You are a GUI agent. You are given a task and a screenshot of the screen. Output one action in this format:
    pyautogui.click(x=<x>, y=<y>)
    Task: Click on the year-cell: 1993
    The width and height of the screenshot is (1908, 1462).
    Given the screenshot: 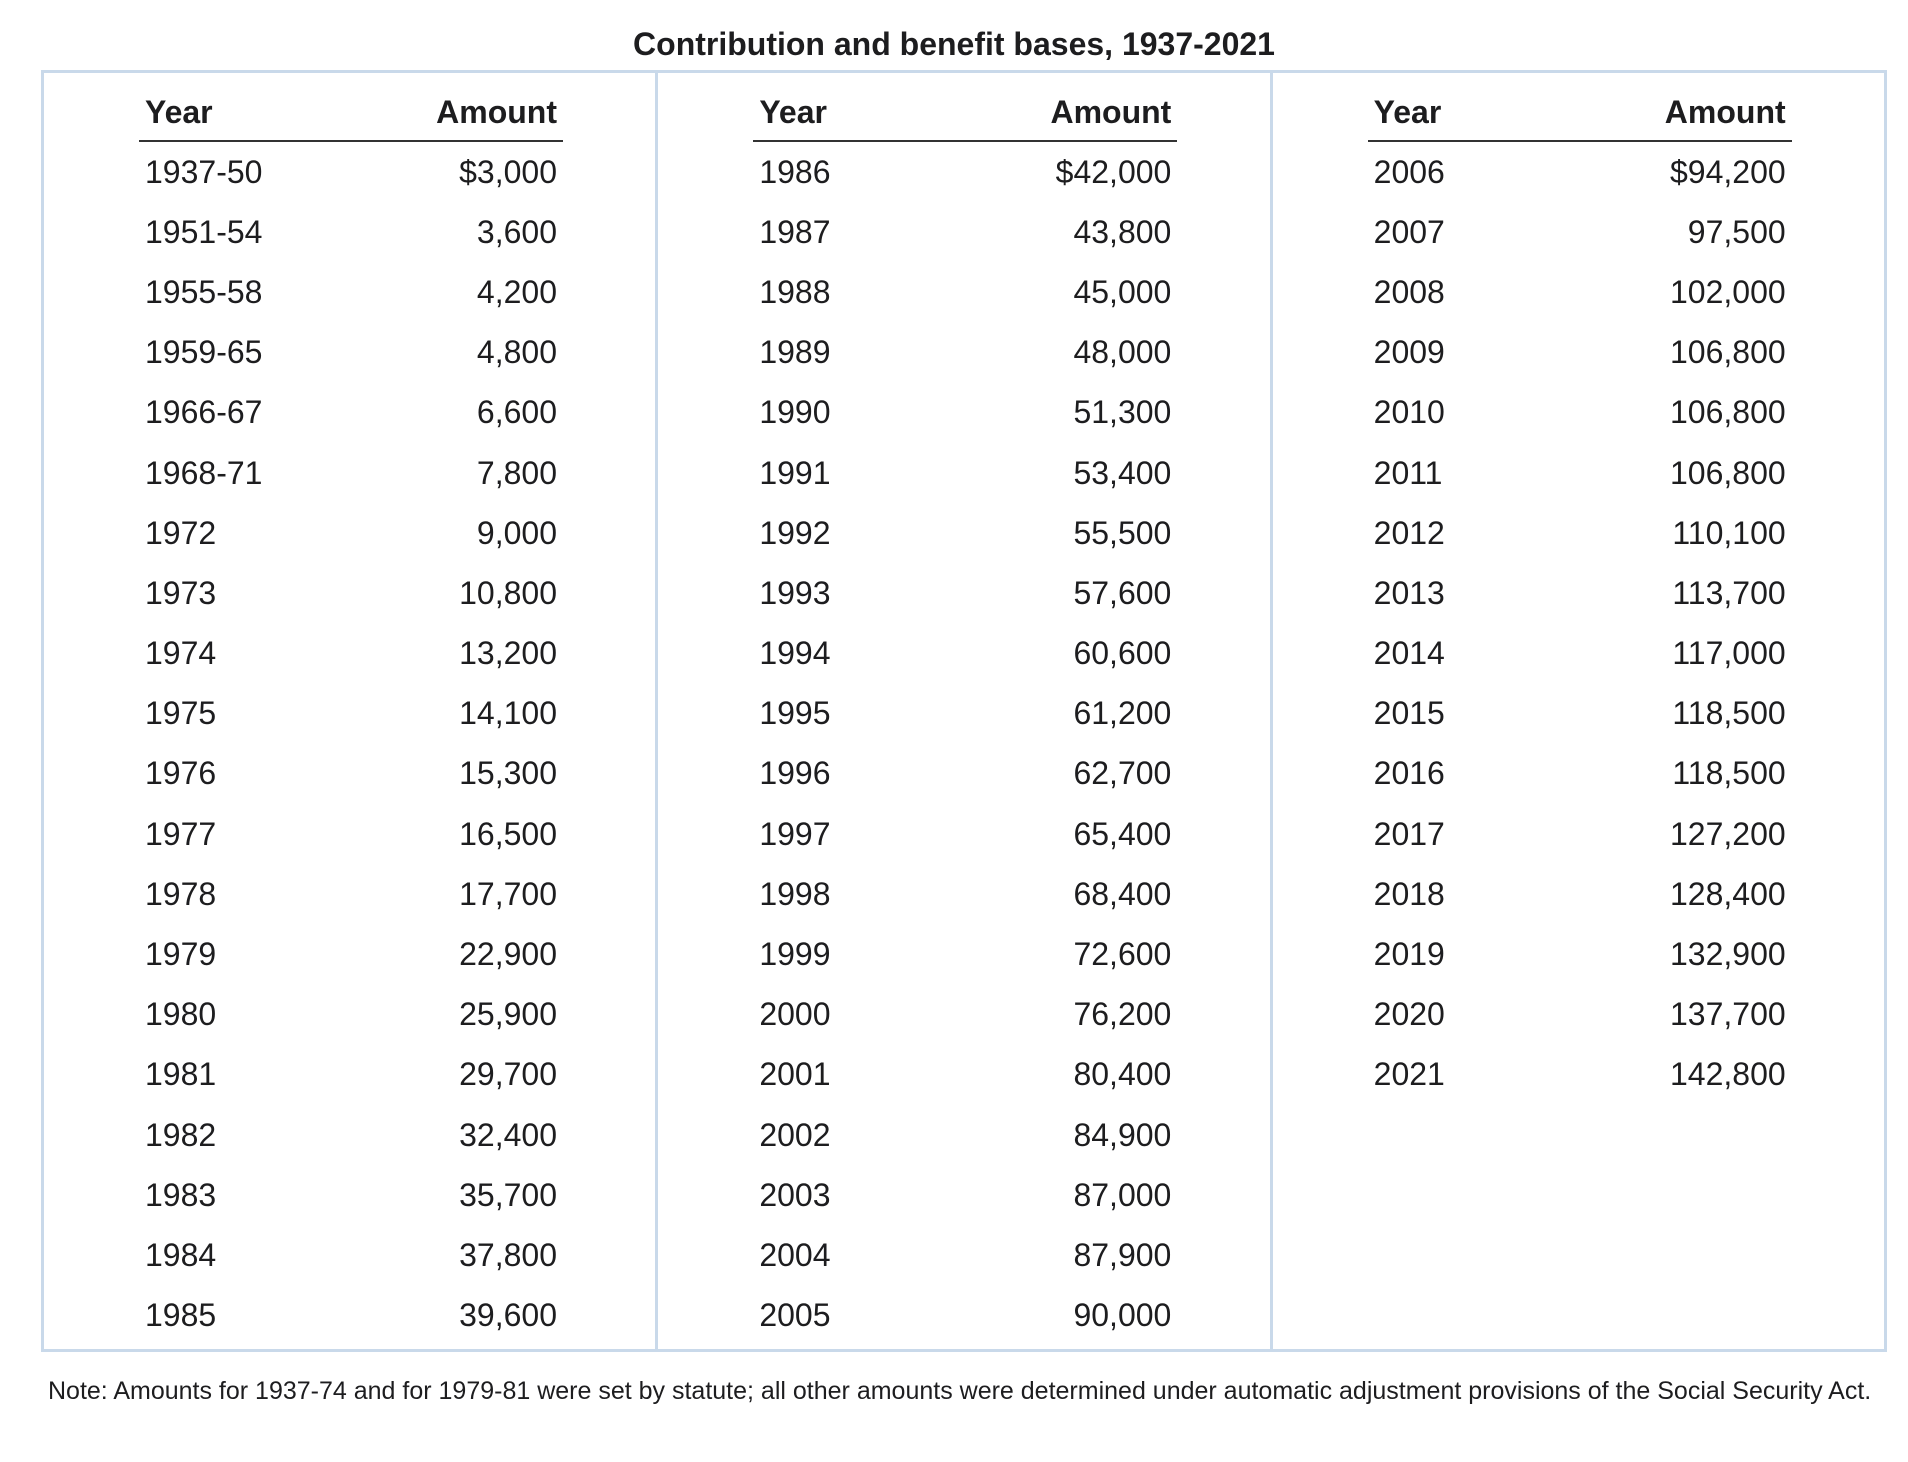 What is the action you would take?
    pyautogui.click(x=795, y=592)
    